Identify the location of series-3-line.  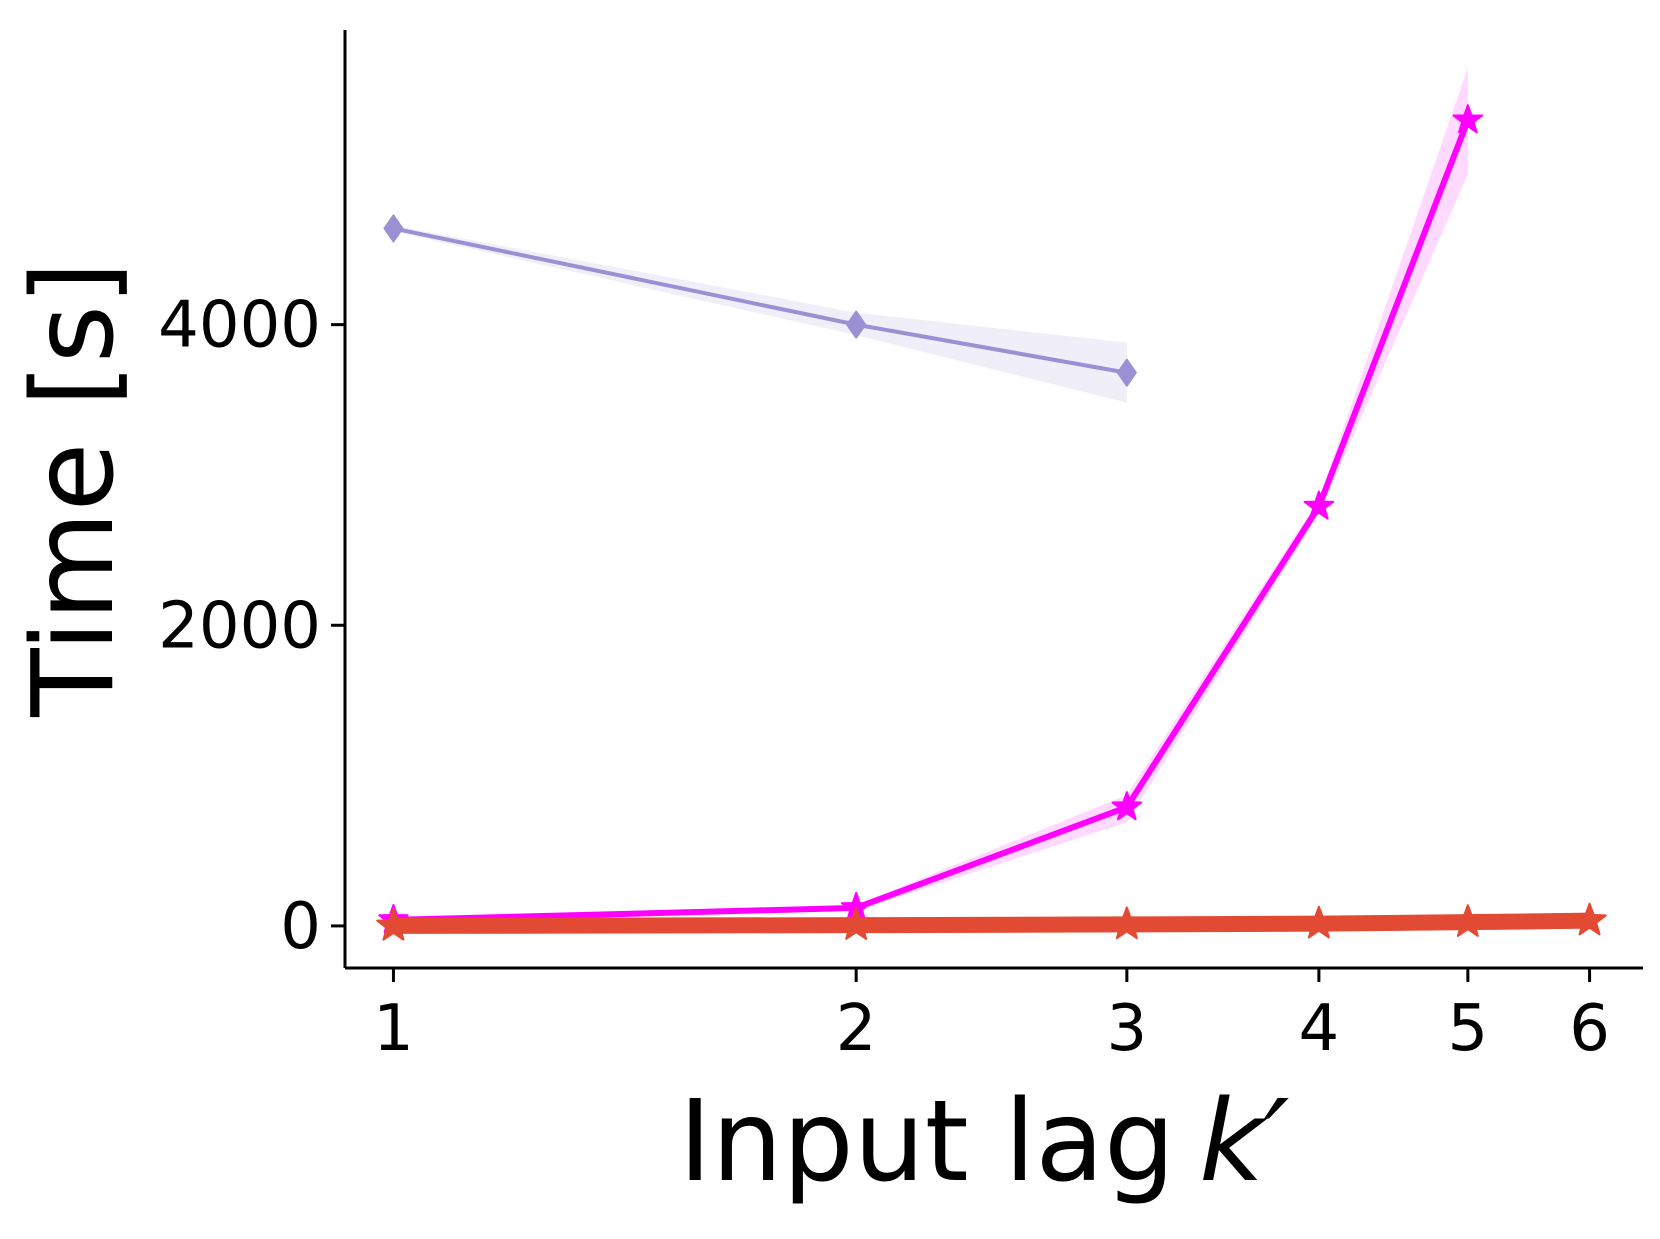
(991, 923).